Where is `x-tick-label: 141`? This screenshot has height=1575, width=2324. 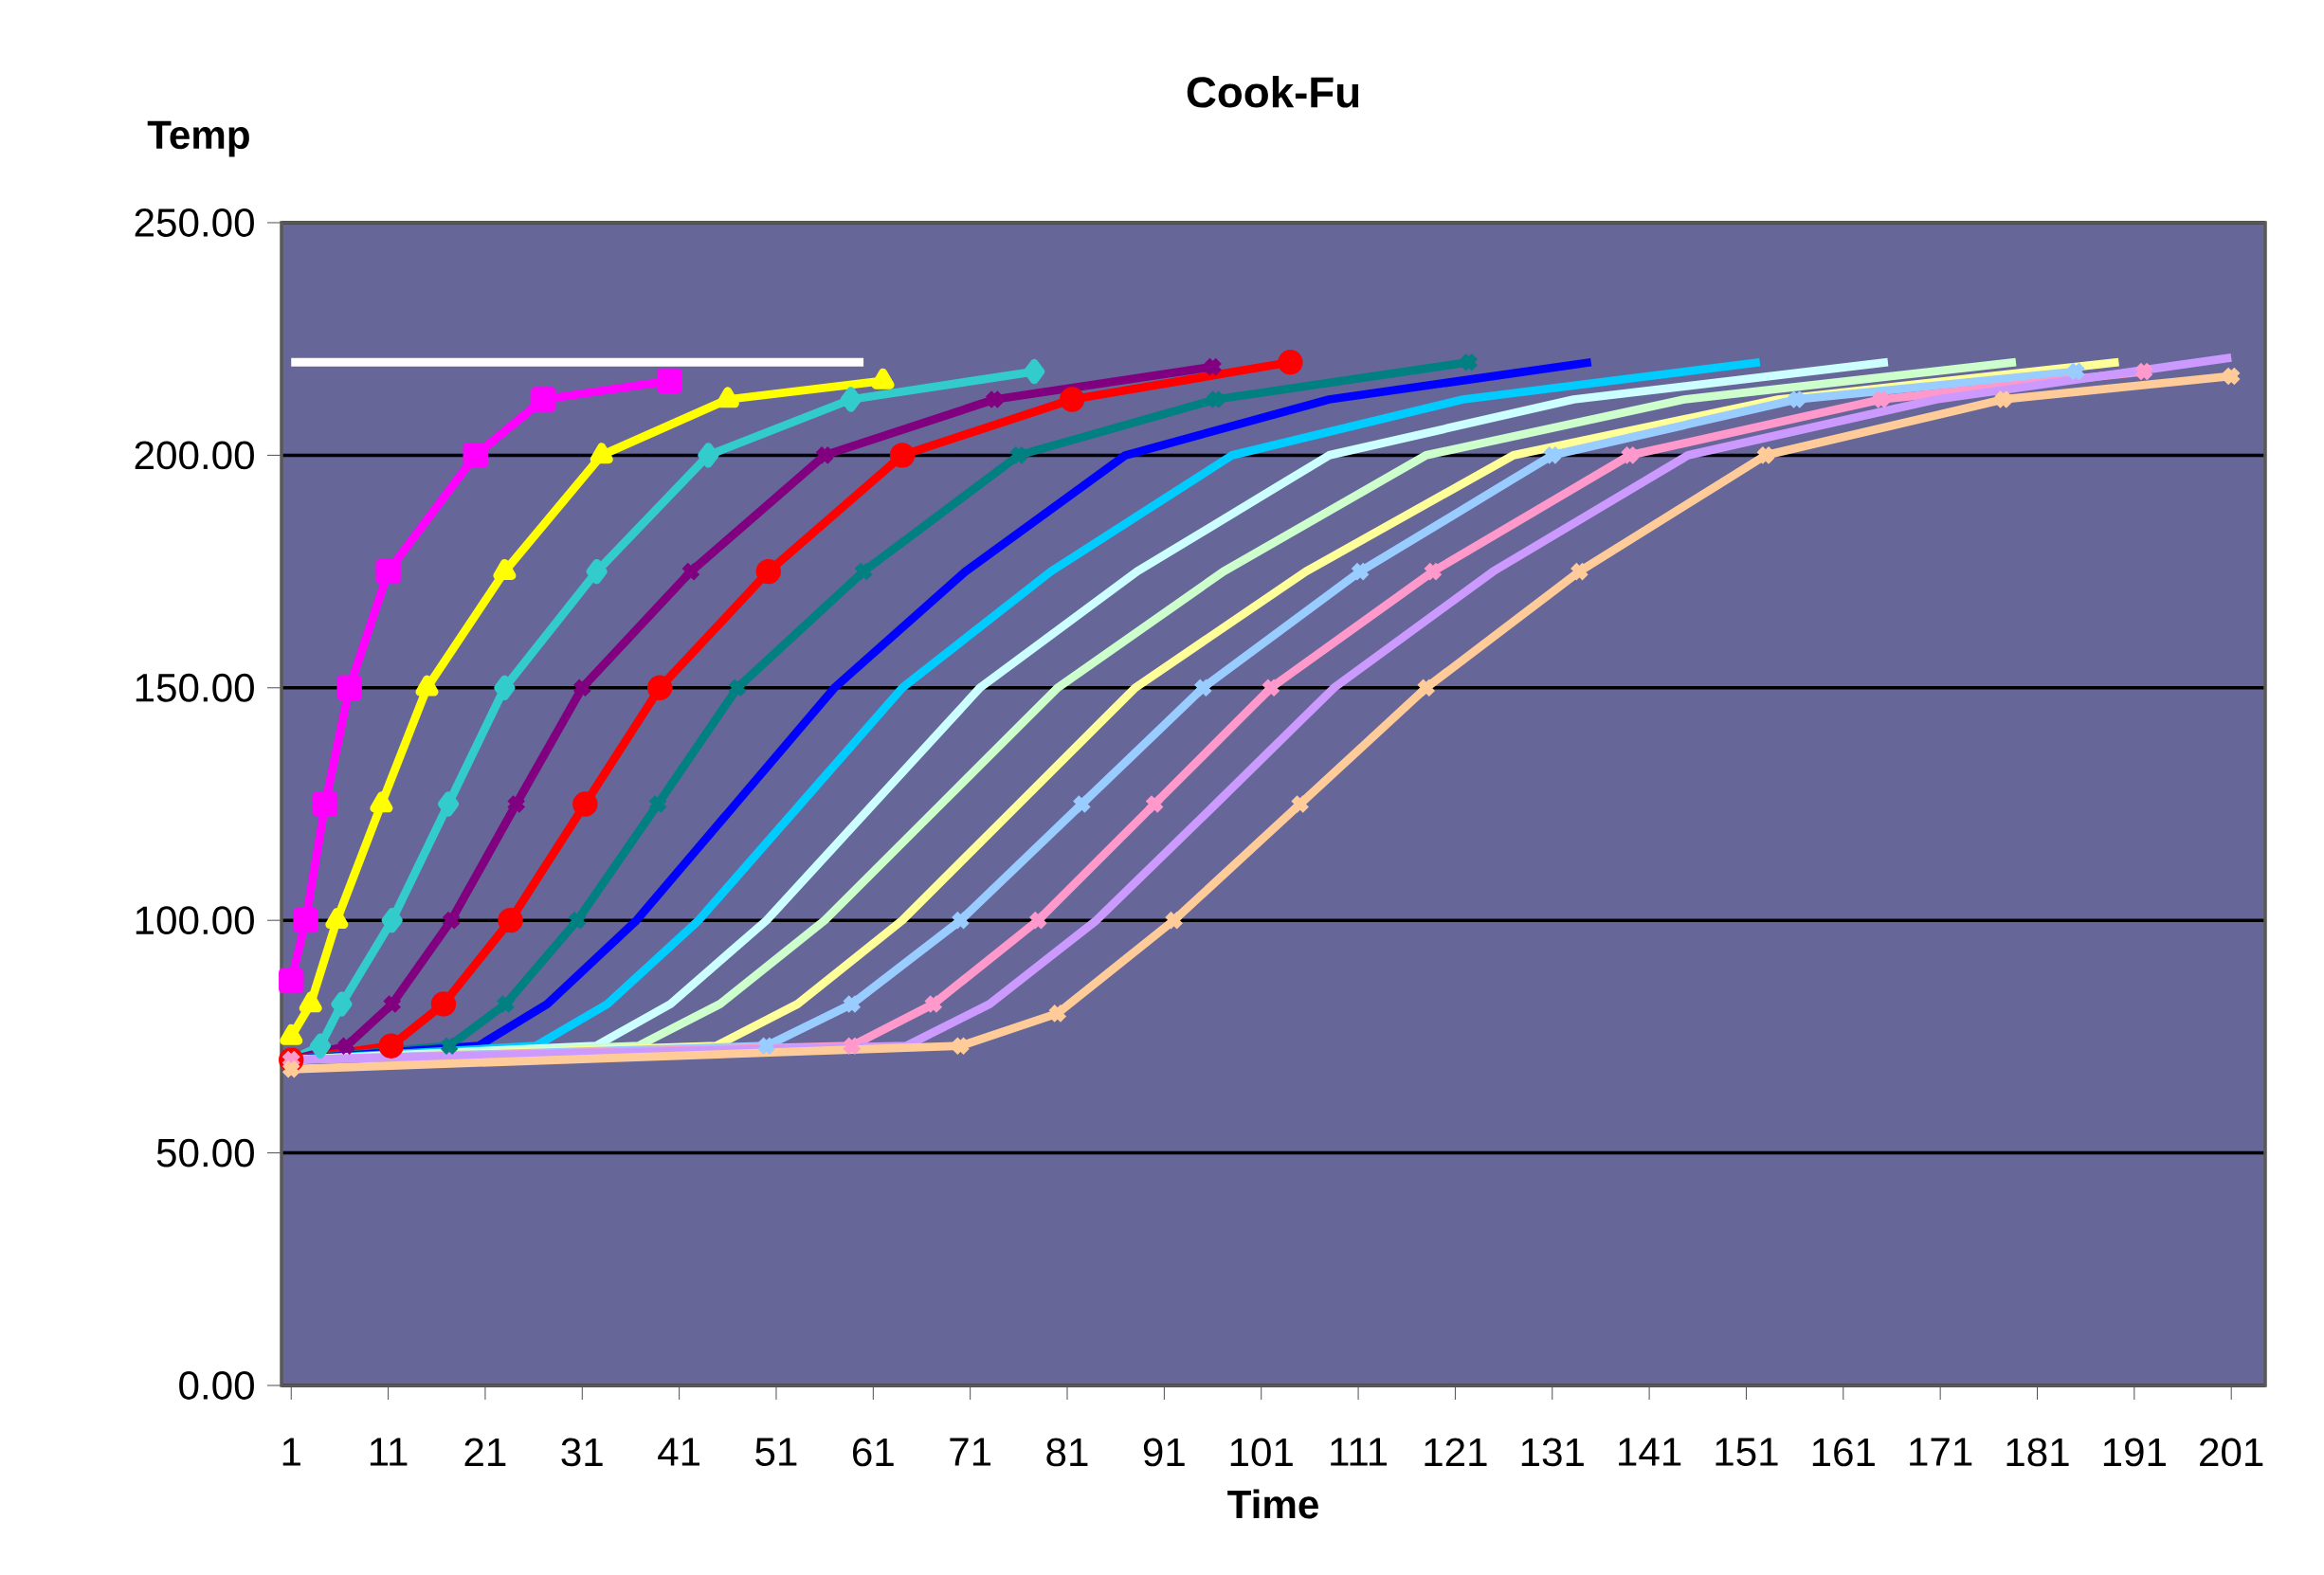 x-tick-label: 141 is located at coordinates (1650, 1452).